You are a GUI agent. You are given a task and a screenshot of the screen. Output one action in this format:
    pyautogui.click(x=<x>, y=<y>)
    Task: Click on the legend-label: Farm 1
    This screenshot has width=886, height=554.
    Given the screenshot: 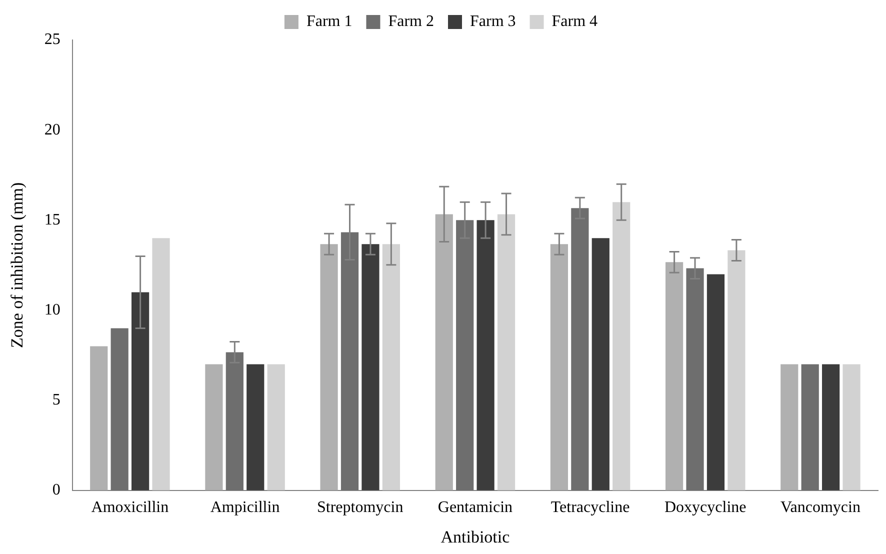 What is the action you would take?
    pyautogui.click(x=329, y=21)
    